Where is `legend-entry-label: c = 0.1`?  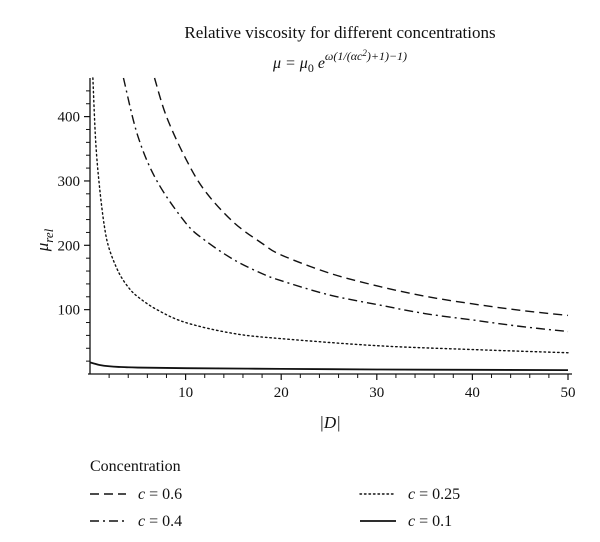 legend-entry-label: c = 0.1 is located at coordinates (430, 521).